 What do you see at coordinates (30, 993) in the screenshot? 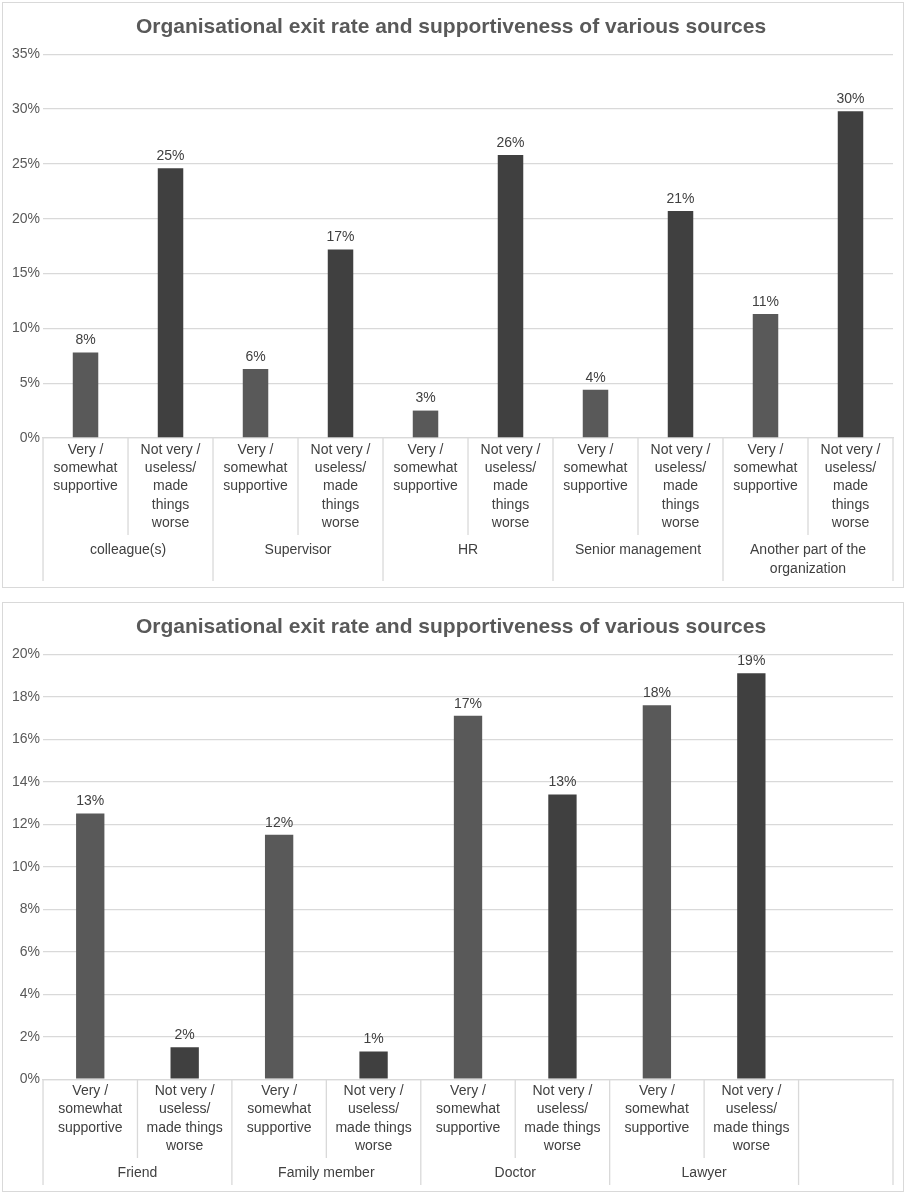
I see `y-tick-label: 4%` at bounding box center [30, 993].